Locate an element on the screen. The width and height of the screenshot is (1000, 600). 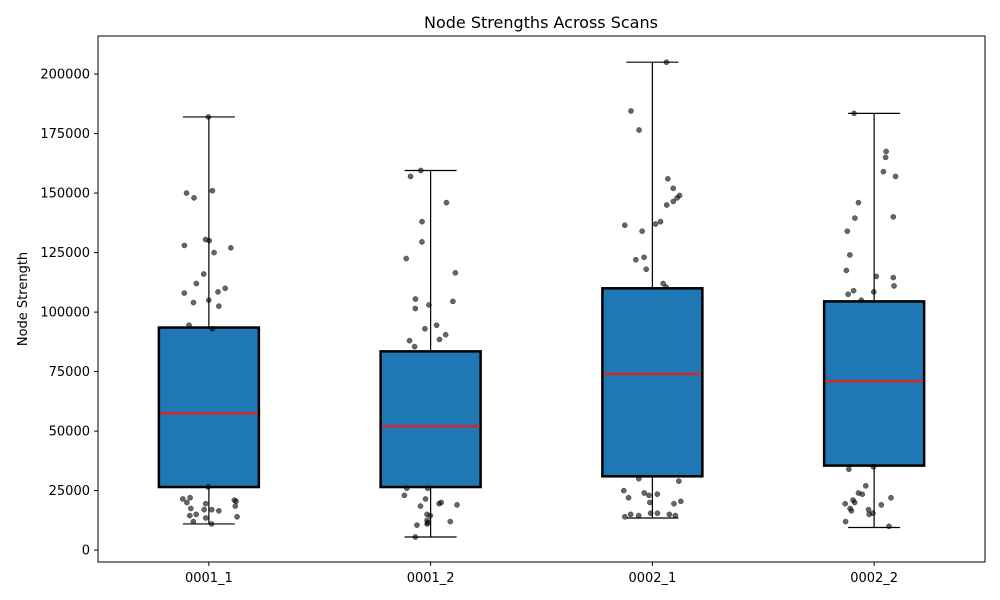
x-tick-label: 0001_2 is located at coordinates (431, 578).